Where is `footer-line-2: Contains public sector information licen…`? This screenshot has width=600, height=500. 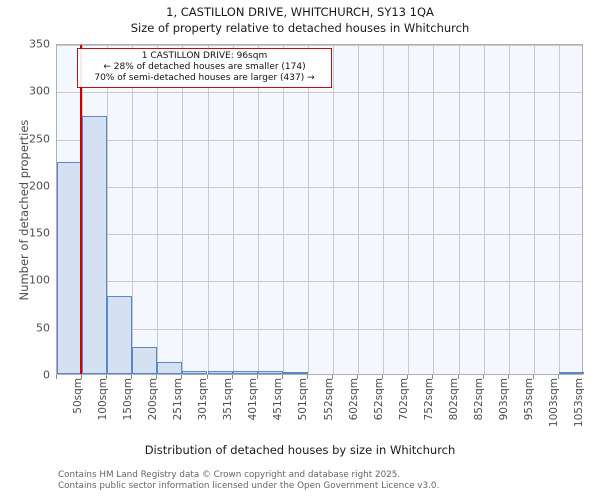
footer-line-2: Contains public sector information licen… is located at coordinates (249, 486).